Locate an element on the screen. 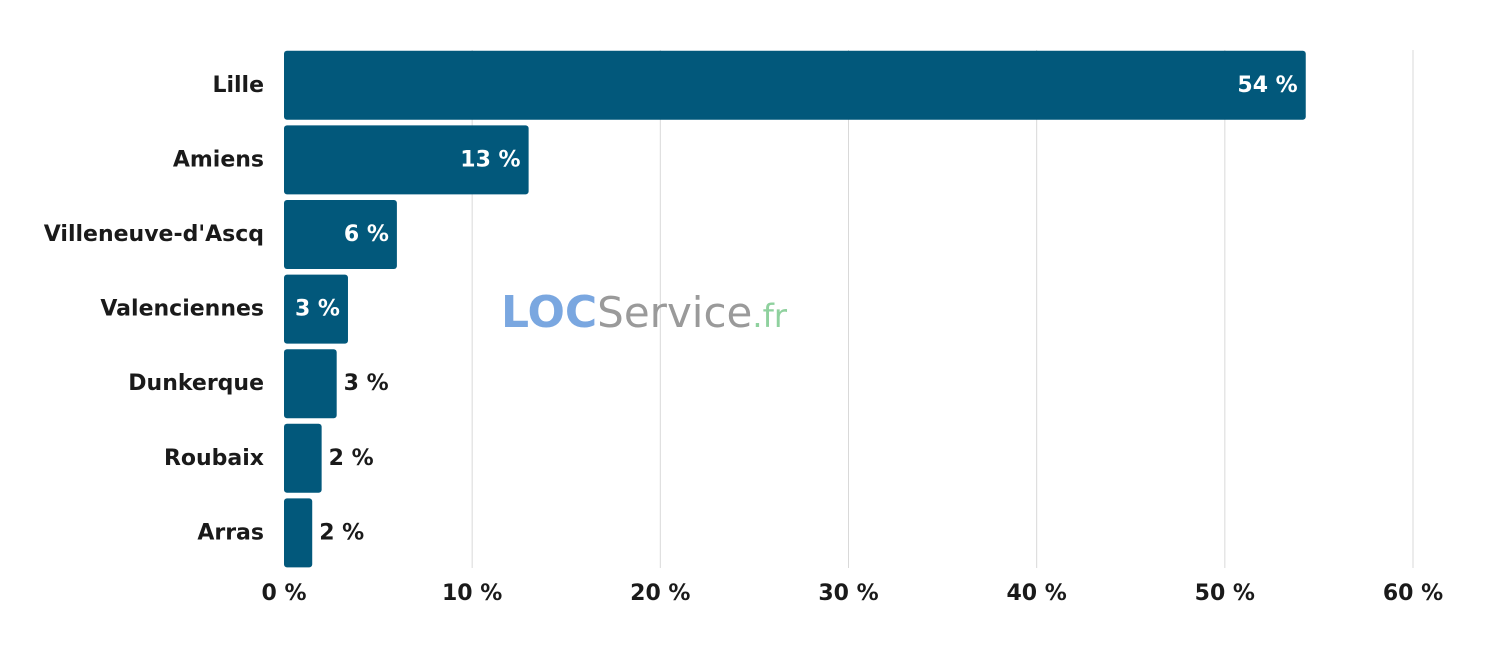 This screenshot has width=1500, height=651. x-tick-label: 30 % is located at coordinates (848, 593).